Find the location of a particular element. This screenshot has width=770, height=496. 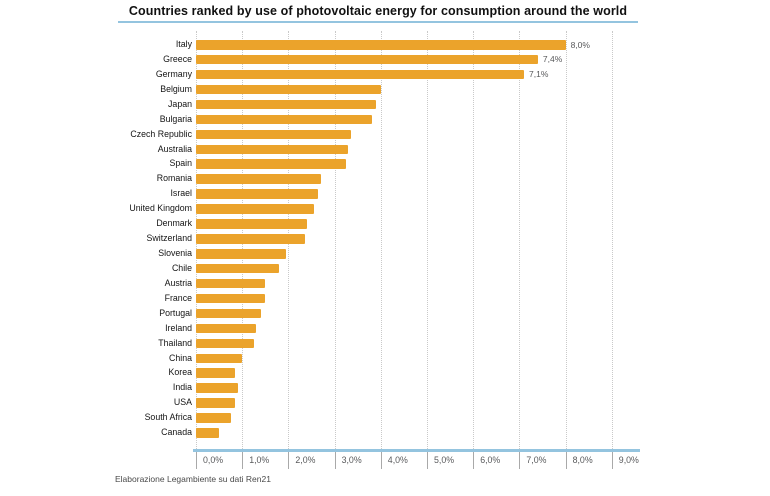

category-label: Romania is located at coordinates (174, 178).